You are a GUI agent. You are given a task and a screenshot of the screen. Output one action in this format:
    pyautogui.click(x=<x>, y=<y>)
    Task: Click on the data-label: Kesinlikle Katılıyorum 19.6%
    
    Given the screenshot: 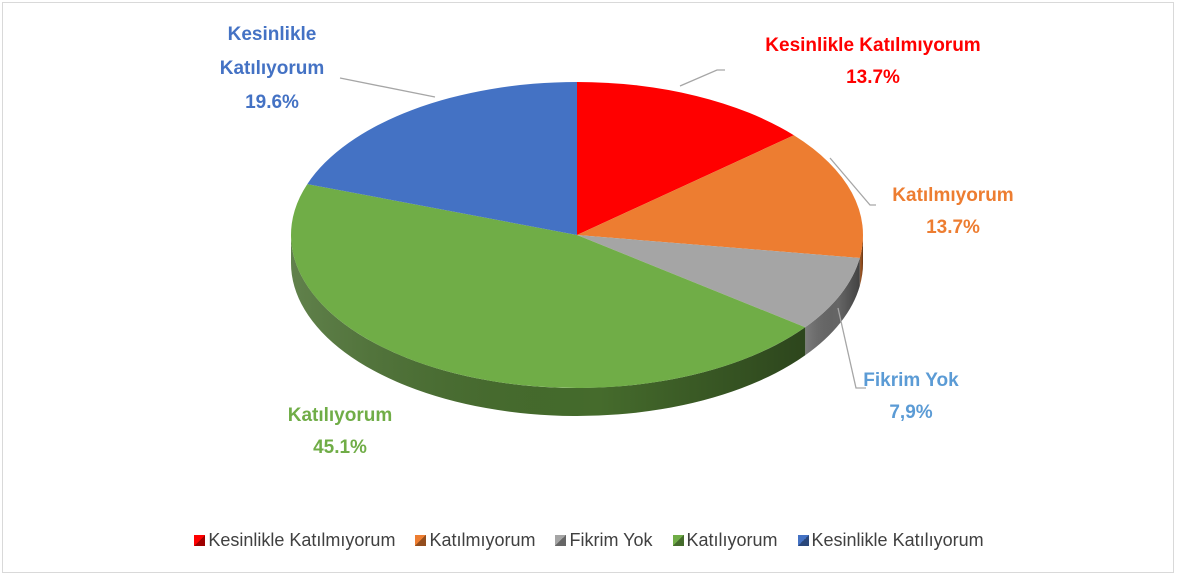 What is the action you would take?
    pyautogui.click(x=272, y=69)
    